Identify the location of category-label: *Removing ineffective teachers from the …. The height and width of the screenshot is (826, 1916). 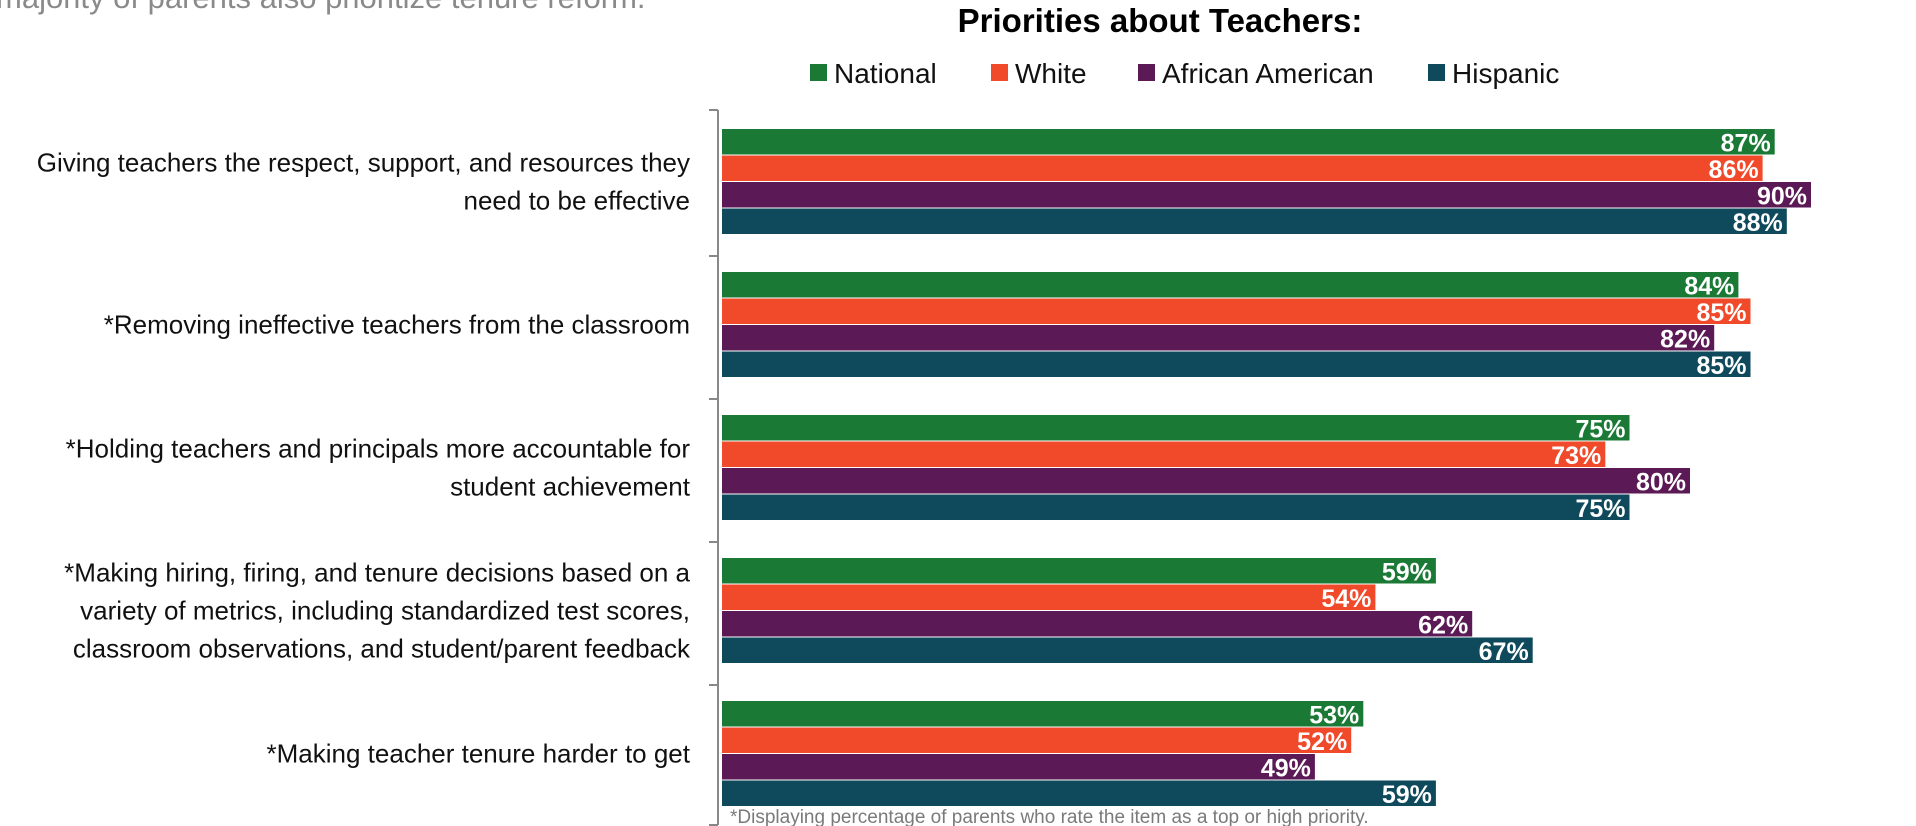
(397, 325).